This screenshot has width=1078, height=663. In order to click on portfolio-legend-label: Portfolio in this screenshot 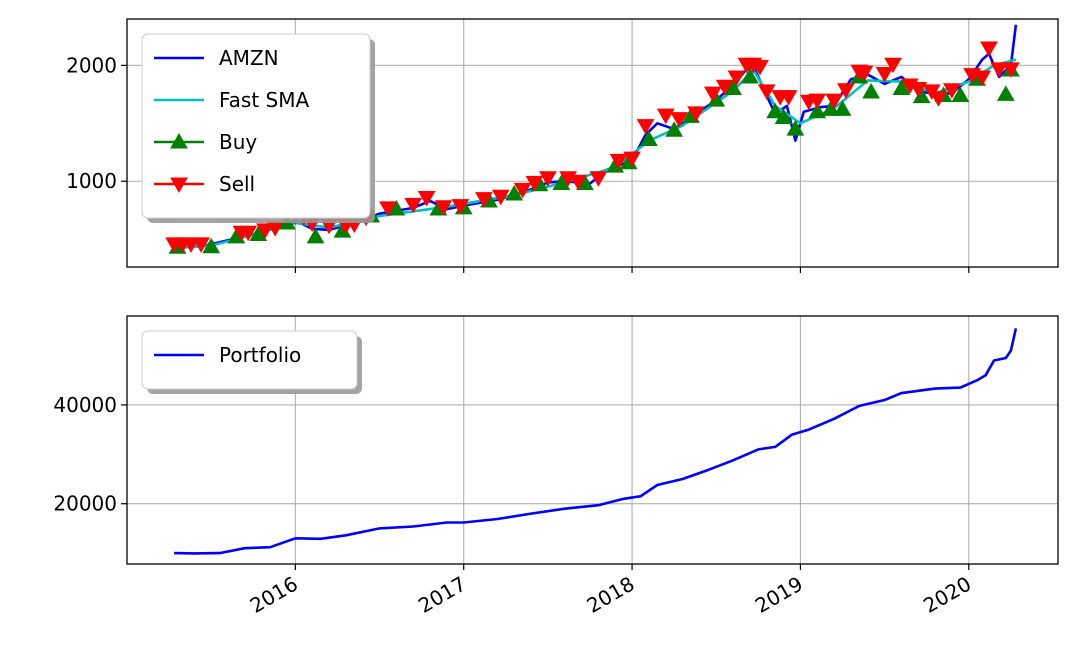, I will do `click(260, 355)`.